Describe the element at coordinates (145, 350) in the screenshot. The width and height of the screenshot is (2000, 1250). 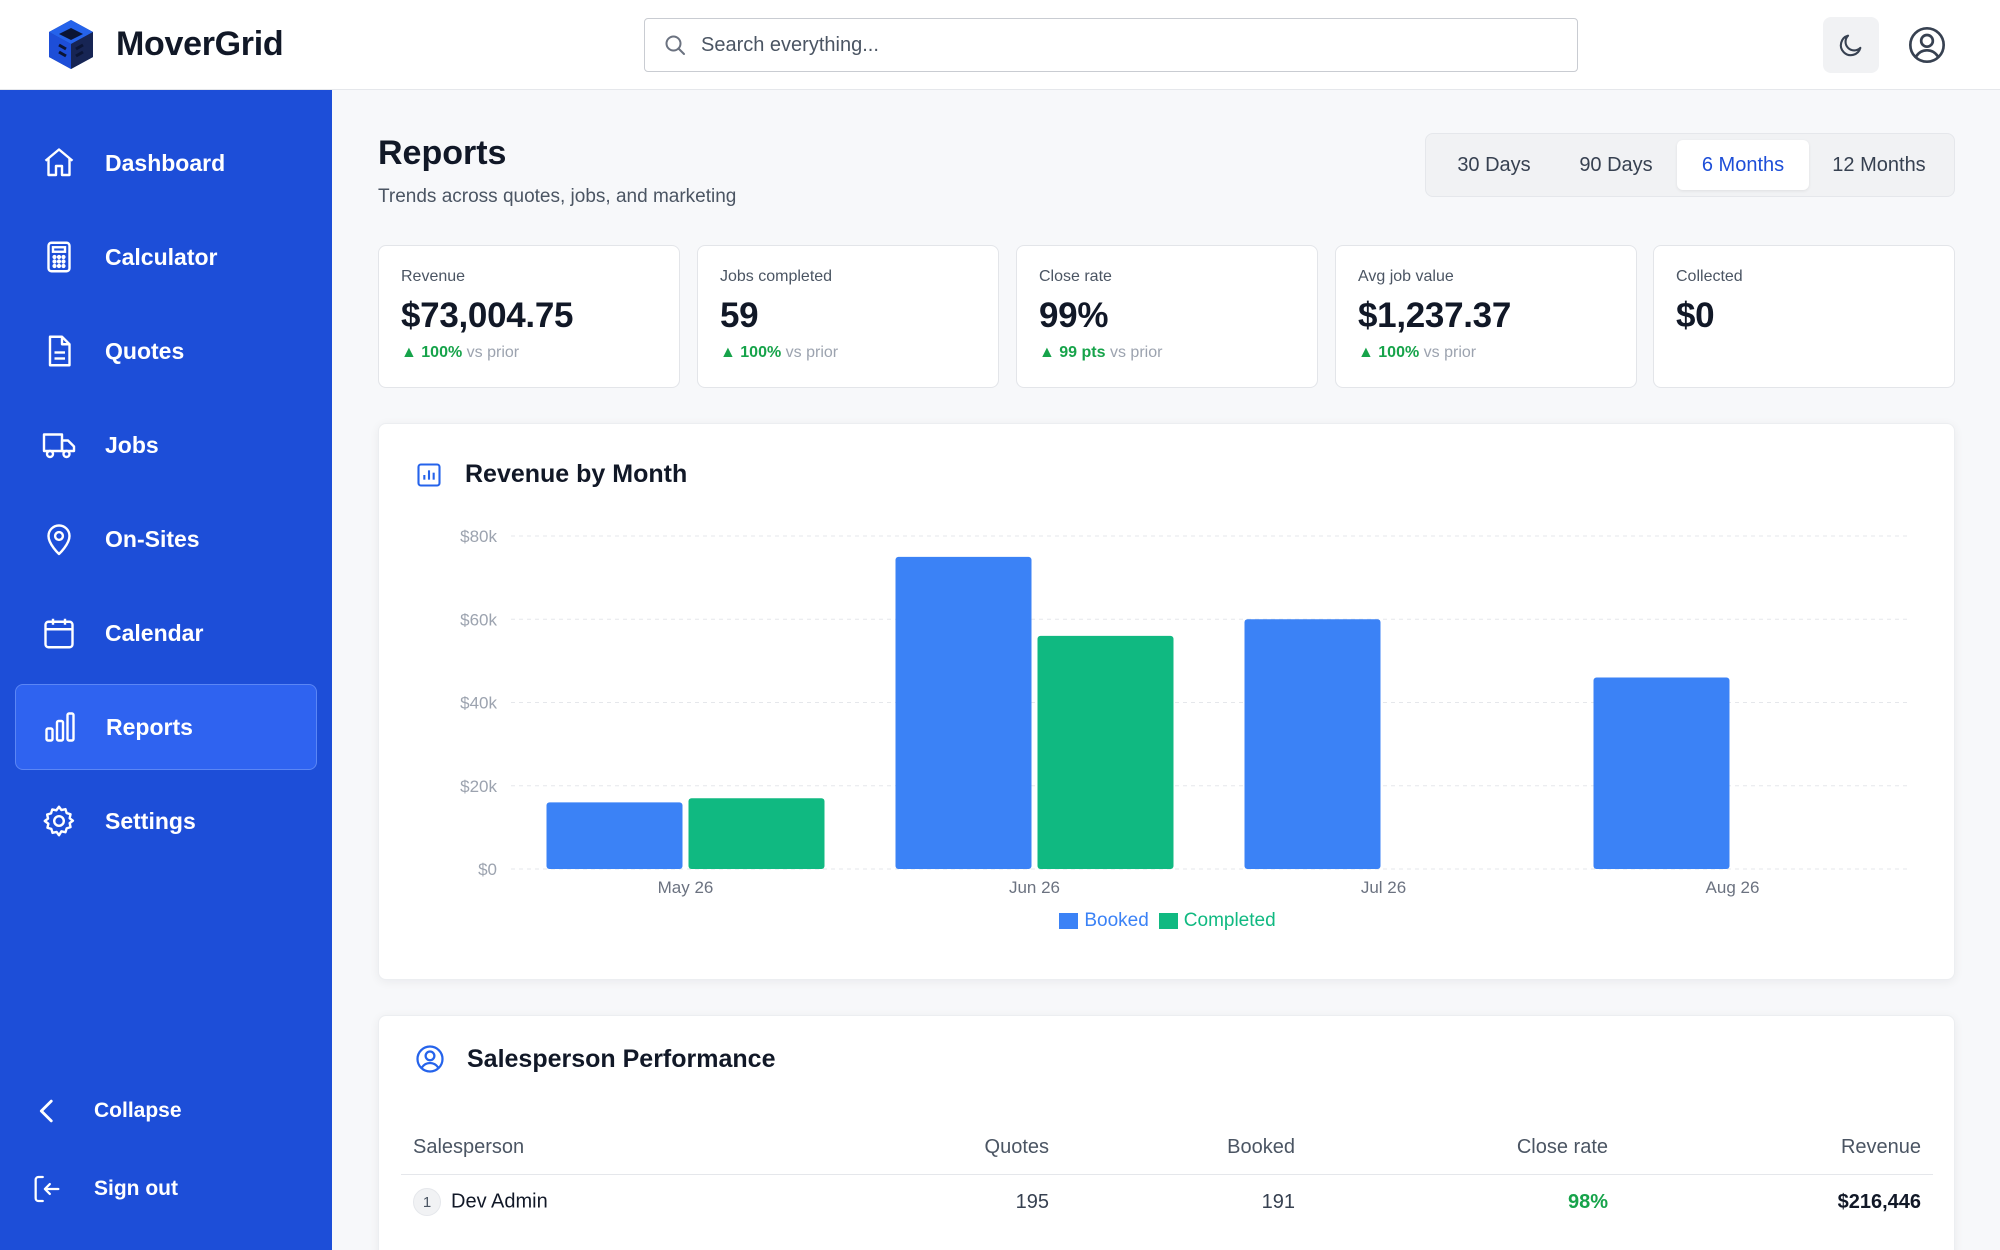
I see `sidebar-item-label: Quotes` at that location.